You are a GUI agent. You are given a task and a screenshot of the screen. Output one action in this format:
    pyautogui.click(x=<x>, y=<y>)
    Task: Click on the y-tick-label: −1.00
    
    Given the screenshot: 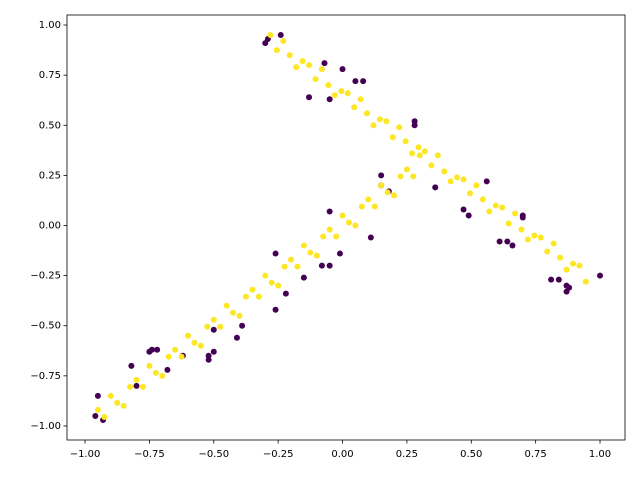 What is the action you would take?
    pyautogui.click(x=45, y=426)
    